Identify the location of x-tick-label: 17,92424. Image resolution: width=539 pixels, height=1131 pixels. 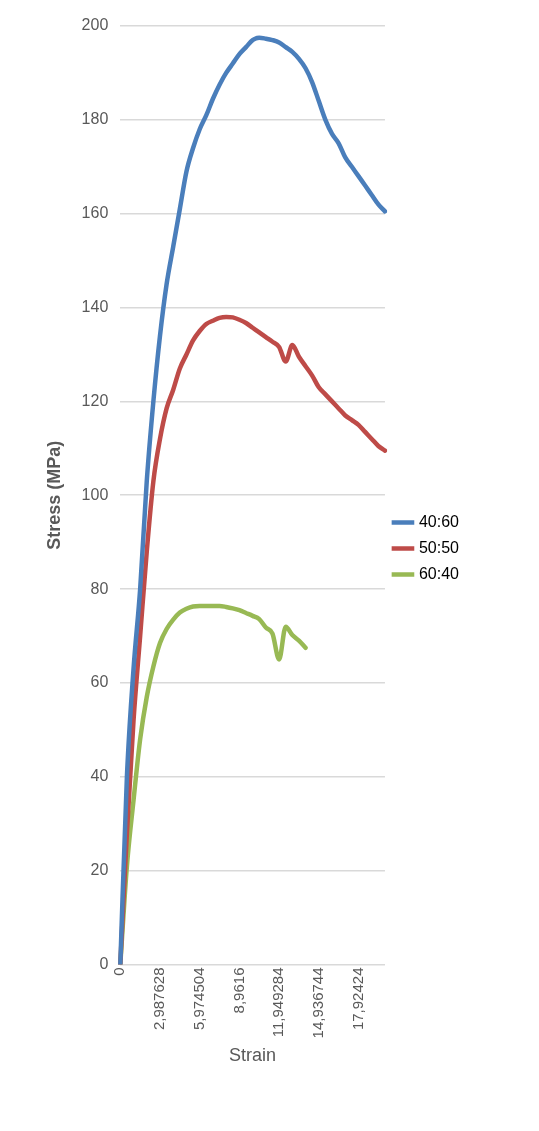
(357, 999).